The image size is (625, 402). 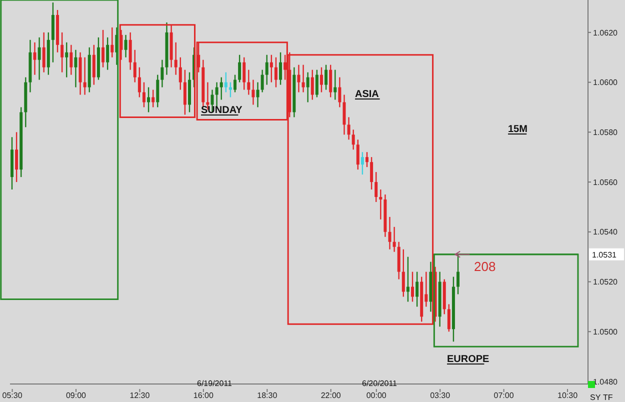 What do you see at coordinates (605, 282) in the screenshot?
I see `y-tick-label: 1.0520` at bounding box center [605, 282].